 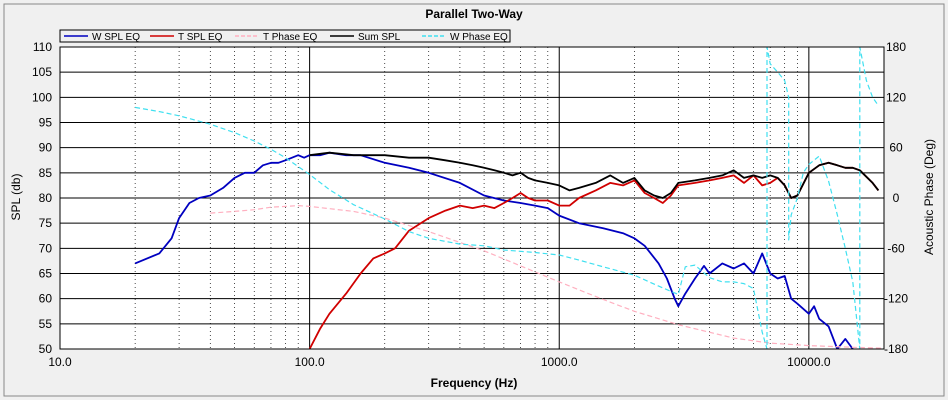 I want to click on x-tick-label: 1000.0, so click(x=559, y=362).